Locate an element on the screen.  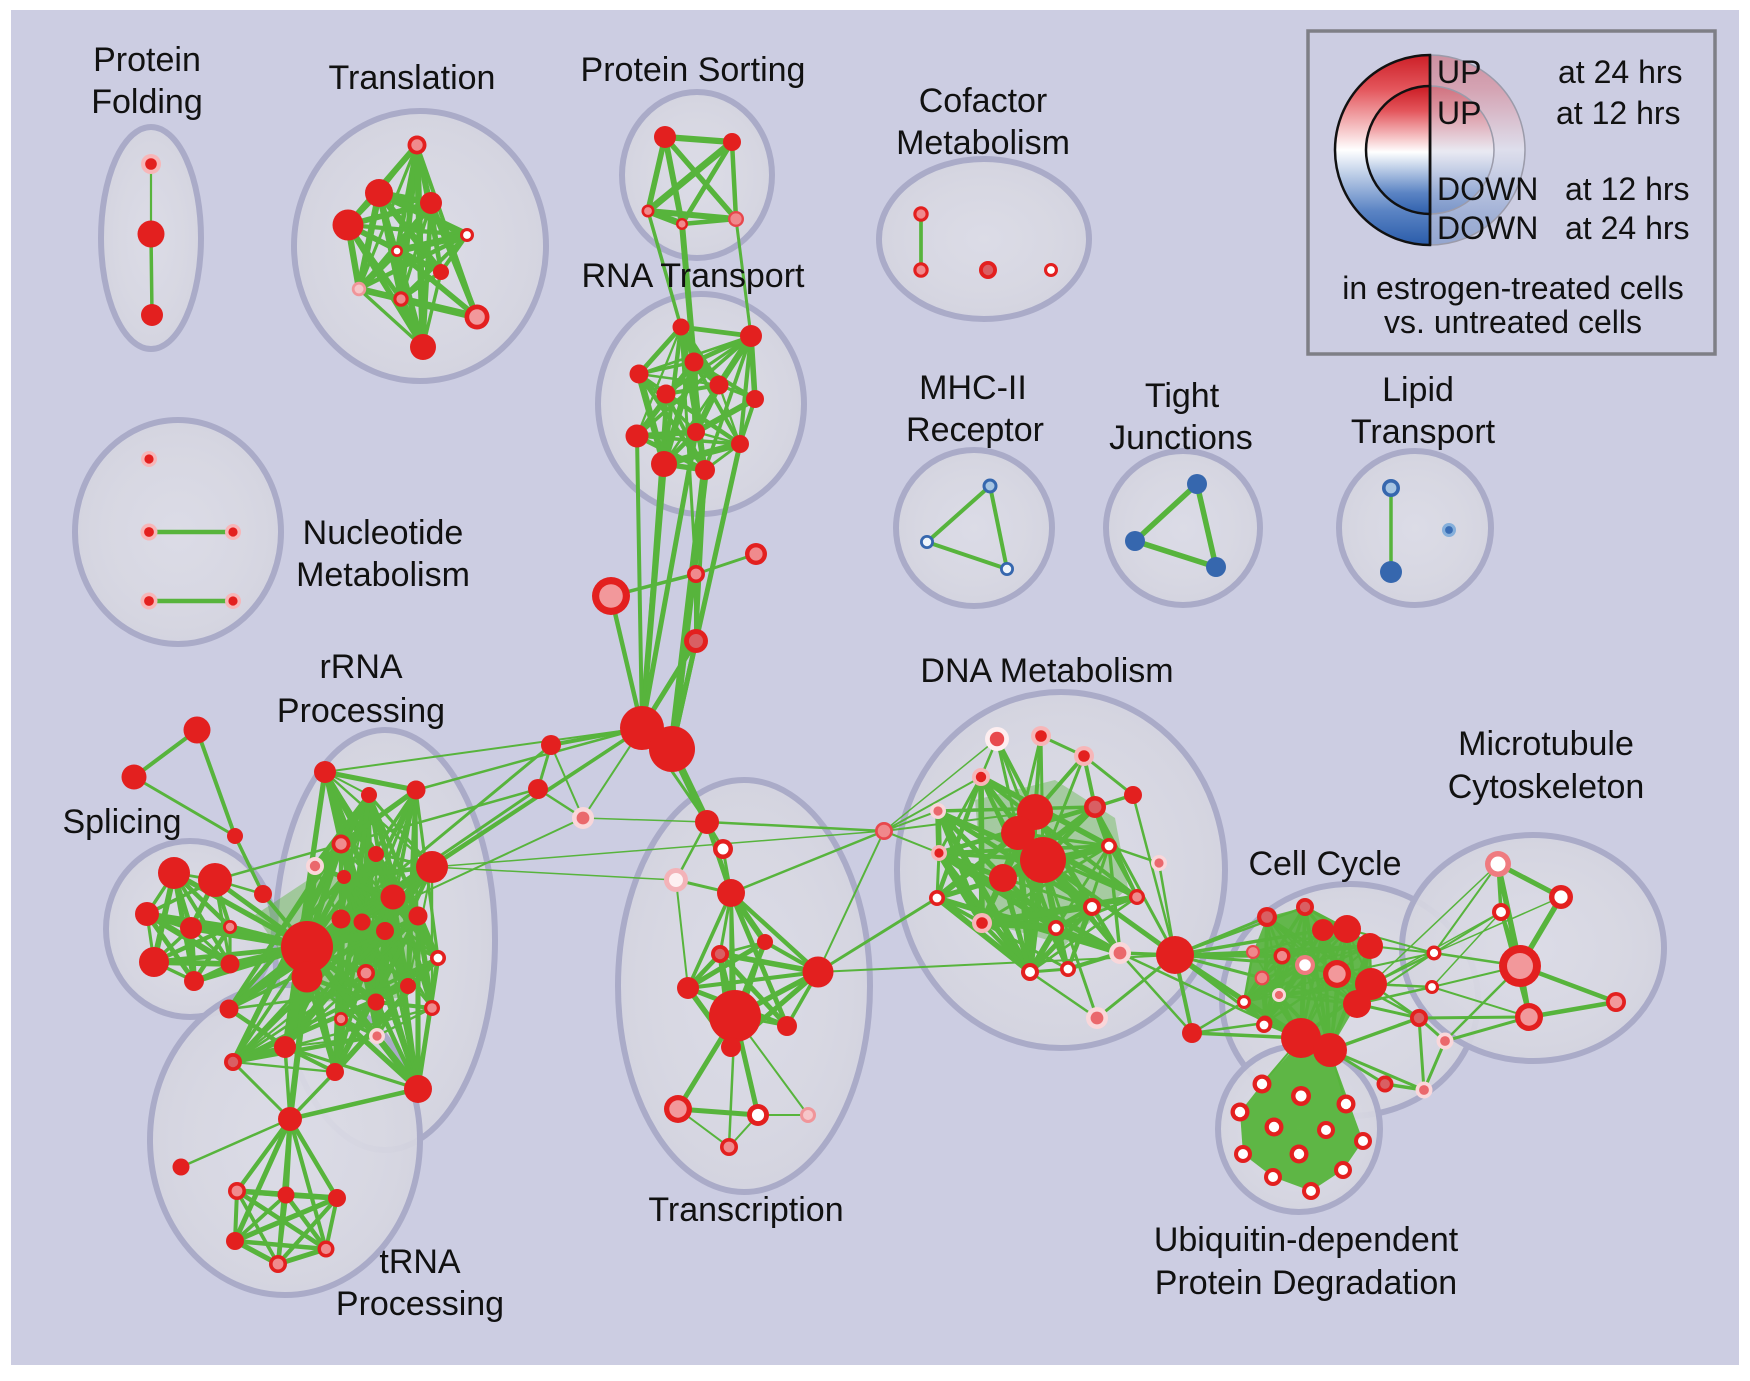
svg-text: rRNA is located at coordinates (360, 667).